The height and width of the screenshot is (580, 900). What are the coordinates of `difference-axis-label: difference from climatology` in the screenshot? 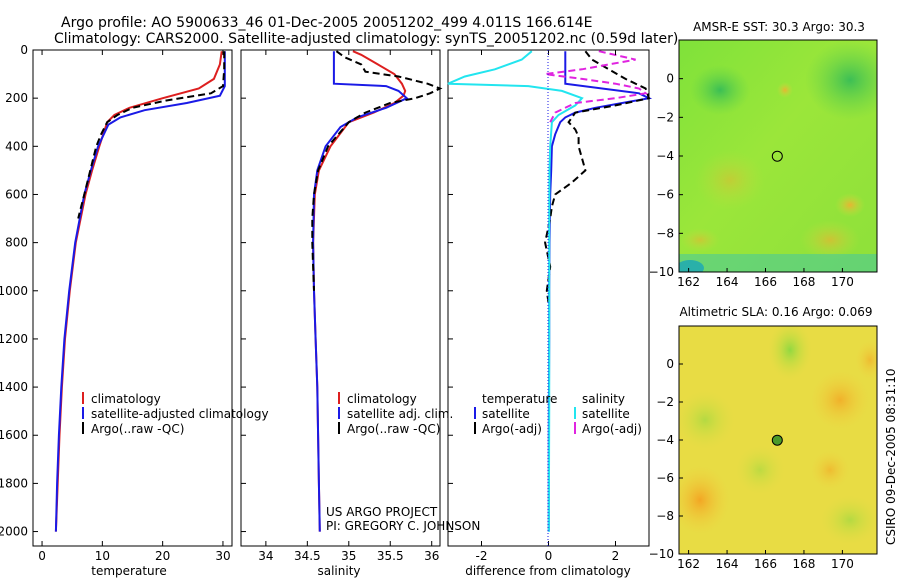 It's located at (548, 571).